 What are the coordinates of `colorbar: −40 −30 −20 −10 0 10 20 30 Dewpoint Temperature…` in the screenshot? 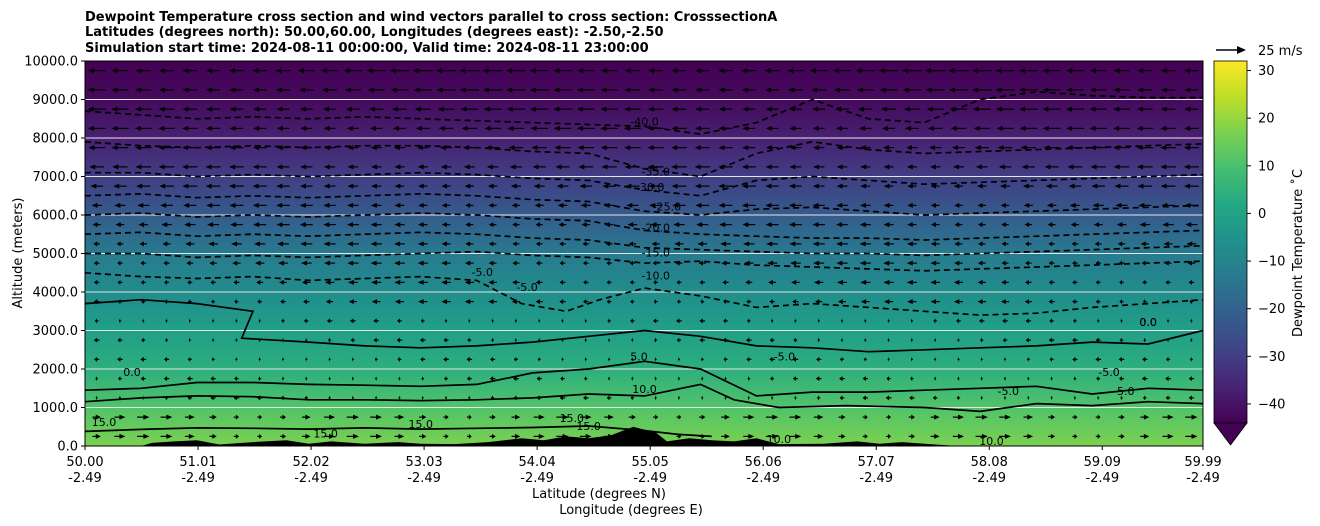 It's located at (1259, 253).